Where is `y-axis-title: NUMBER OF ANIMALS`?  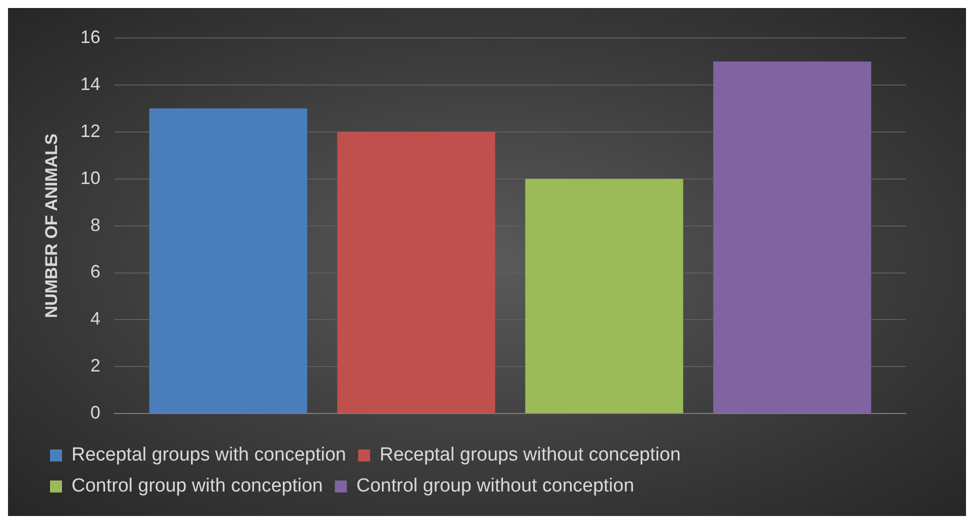 y-axis-title: NUMBER OF ANIMALS is located at coordinates (51, 226).